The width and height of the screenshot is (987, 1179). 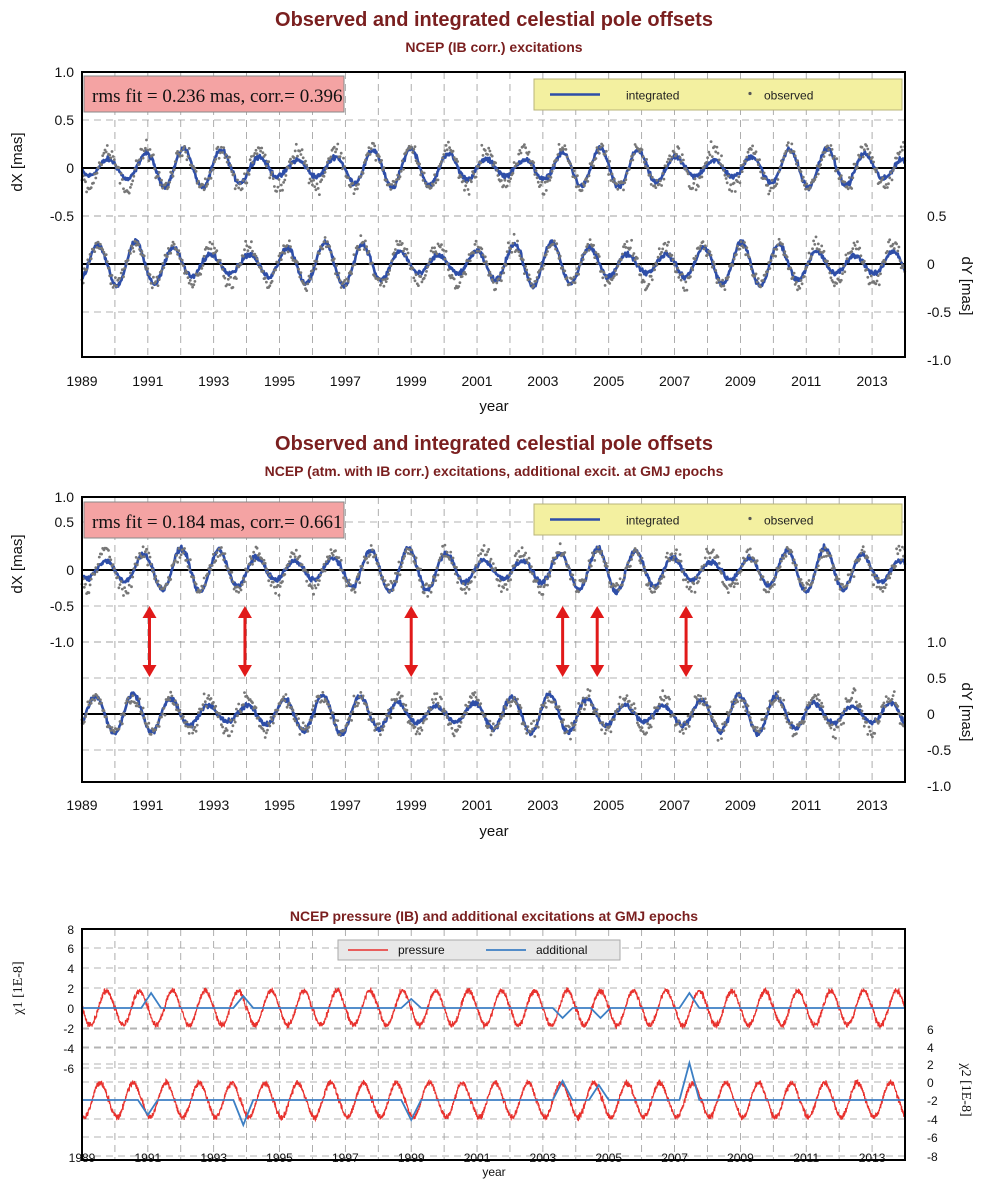 What do you see at coordinates (411, 805) in the screenshot?
I see `x-tick: 1999` at bounding box center [411, 805].